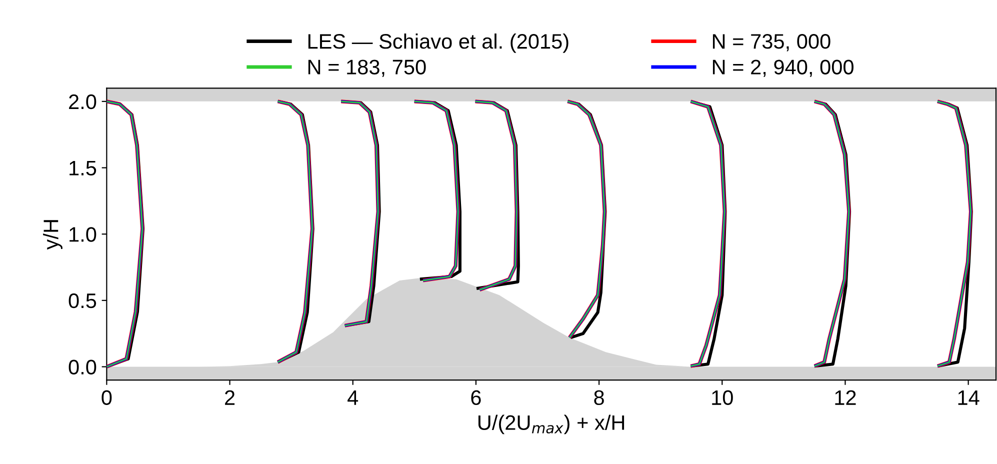  What do you see at coordinates (599, 398) in the screenshot?
I see `x-tick-label: 8` at bounding box center [599, 398].